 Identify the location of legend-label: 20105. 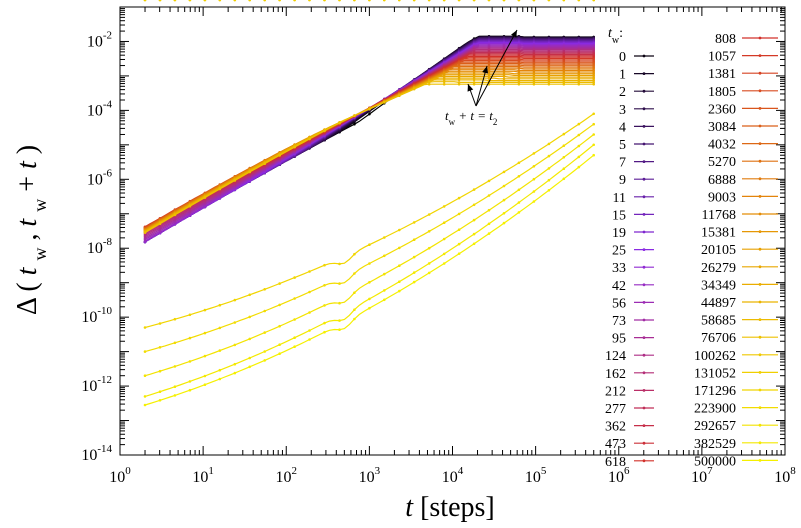
(718, 250).